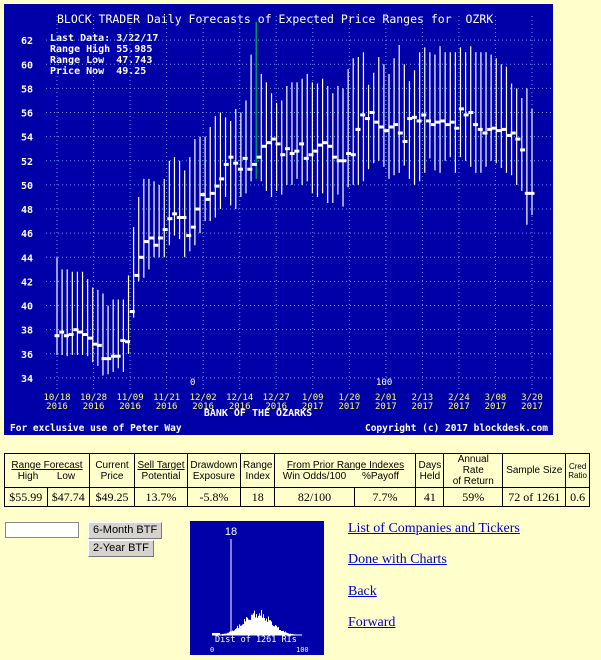 The image size is (601, 660). Describe the element at coordinates (257, 588) in the screenshot. I see `ri-distribution-panel: 18 Dist of 1261 RIs 0 100` at that location.